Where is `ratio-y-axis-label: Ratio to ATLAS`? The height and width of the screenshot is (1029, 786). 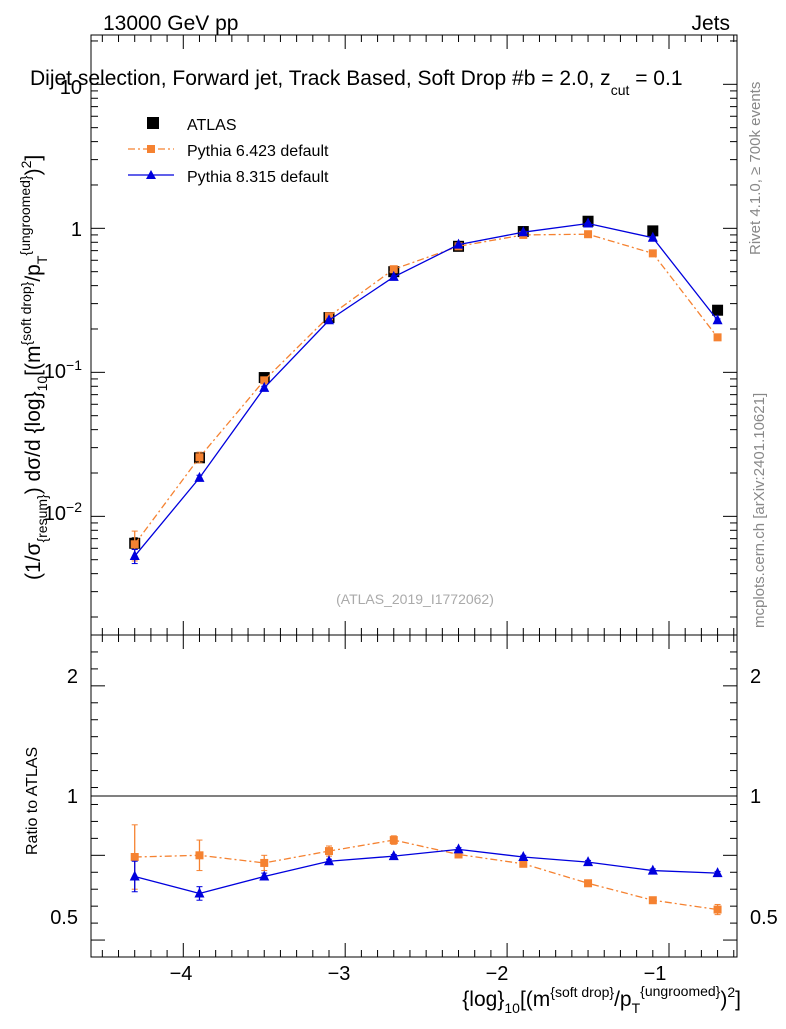 ratio-y-axis-label: Ratio to ATLAS is located at coordinates (32, 801).